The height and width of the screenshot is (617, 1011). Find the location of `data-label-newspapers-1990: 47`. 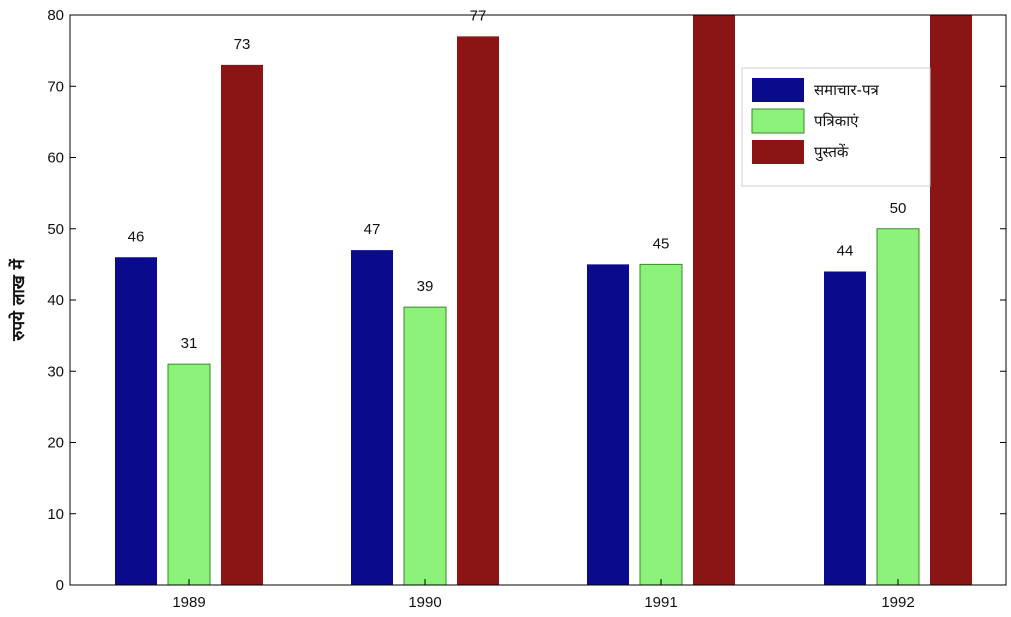

data-label-newspapers-1990: 47 is located at coordinates (372, 229).